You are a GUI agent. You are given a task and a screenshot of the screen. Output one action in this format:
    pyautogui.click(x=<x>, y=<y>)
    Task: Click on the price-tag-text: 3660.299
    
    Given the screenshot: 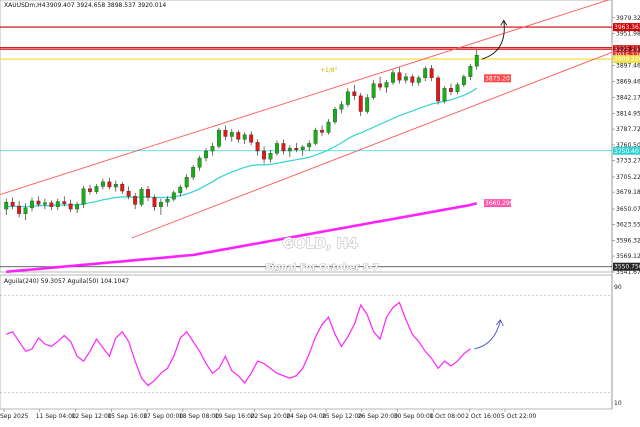 What is the action you would take?
    pyautogui.click(x=499, y=203)
    